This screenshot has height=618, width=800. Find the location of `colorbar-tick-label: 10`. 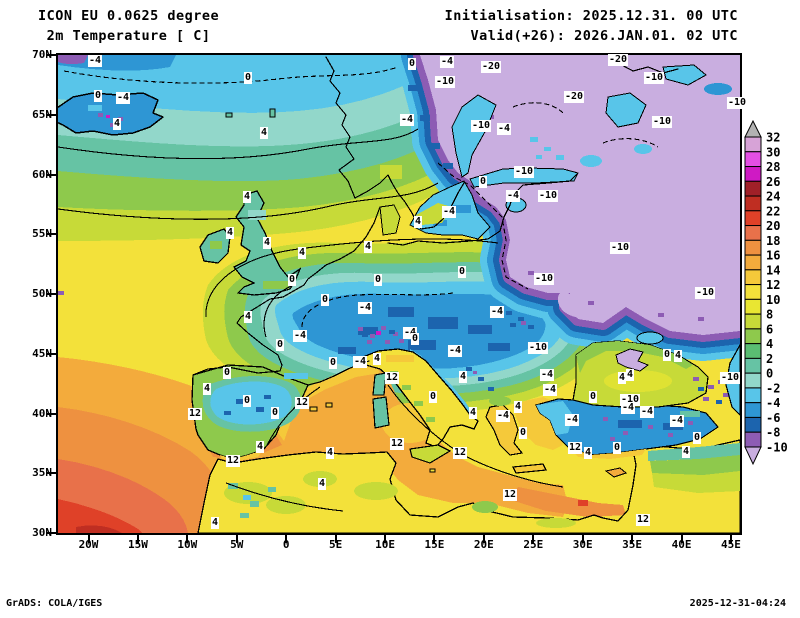

colorbar-tick-label: 10 is located at coordinates (773, 300).